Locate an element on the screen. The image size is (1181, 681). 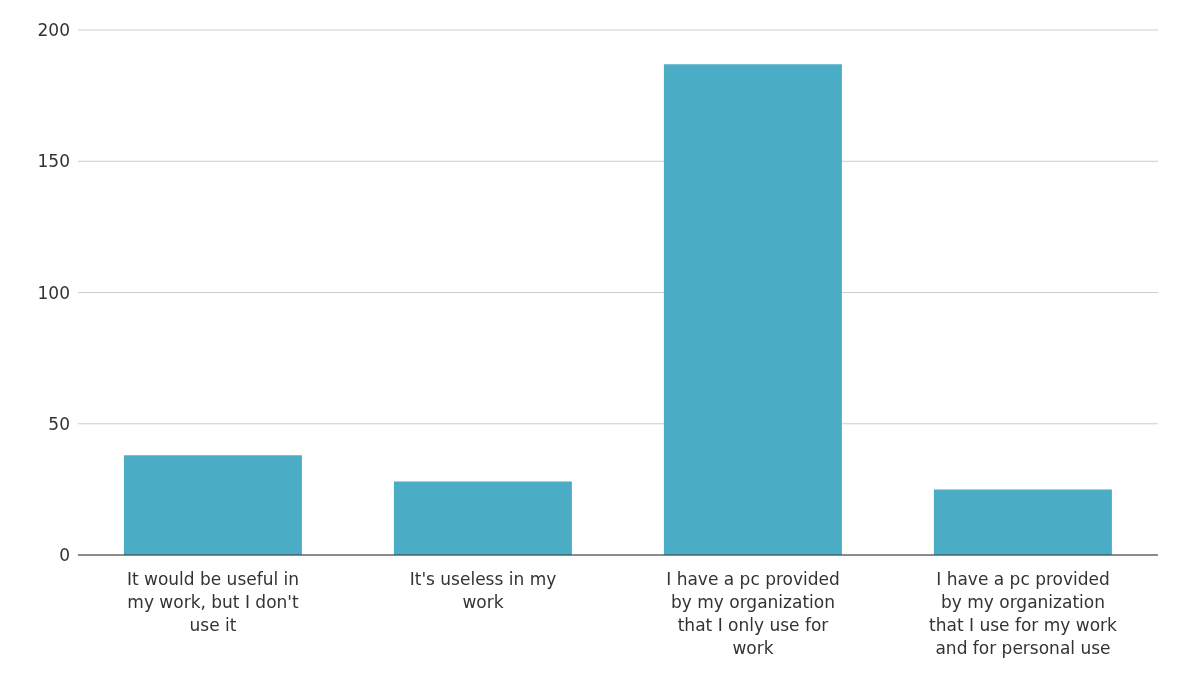
y-tick-label: 100 is located at coordinates (53, 292).